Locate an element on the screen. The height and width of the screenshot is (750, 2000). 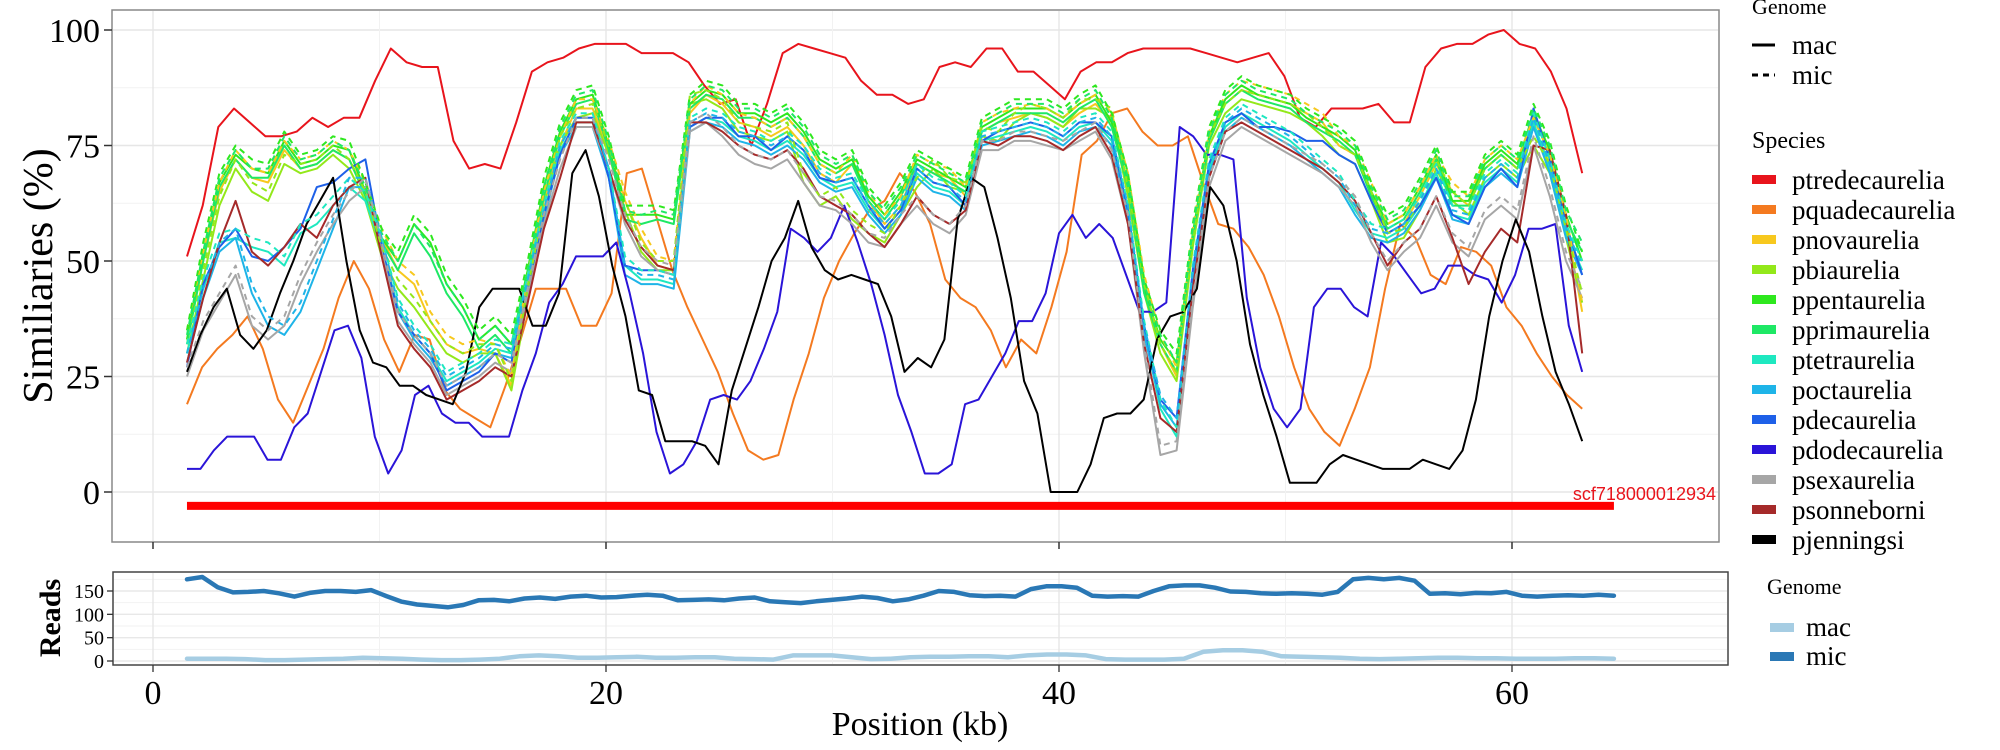
legend-species-pdodecaurelia: pdodecaurelia is located at coordinates (1867, 450).